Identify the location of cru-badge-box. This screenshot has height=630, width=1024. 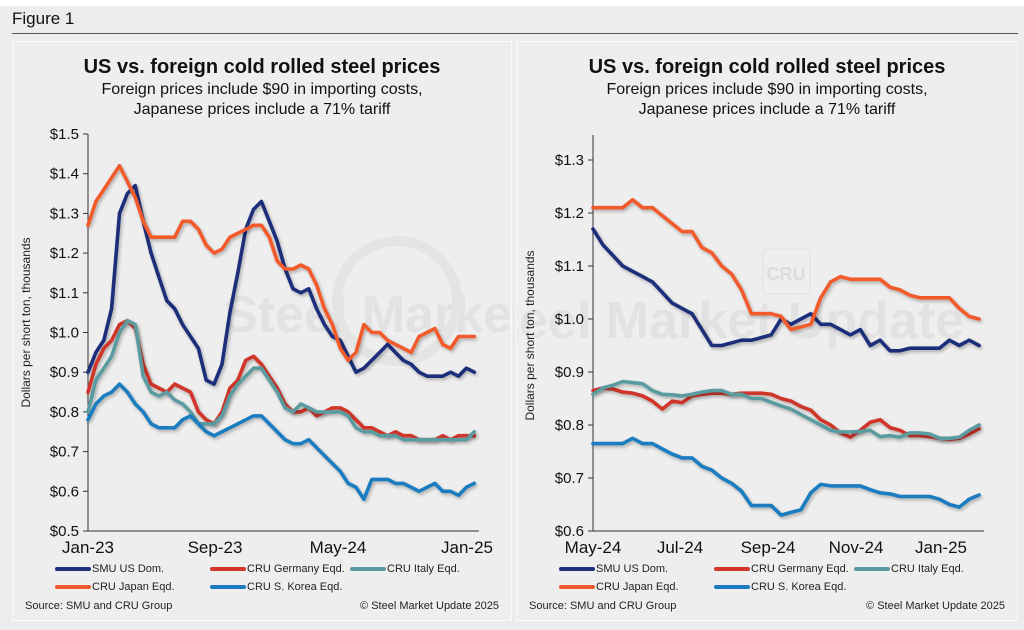
(786, 271).